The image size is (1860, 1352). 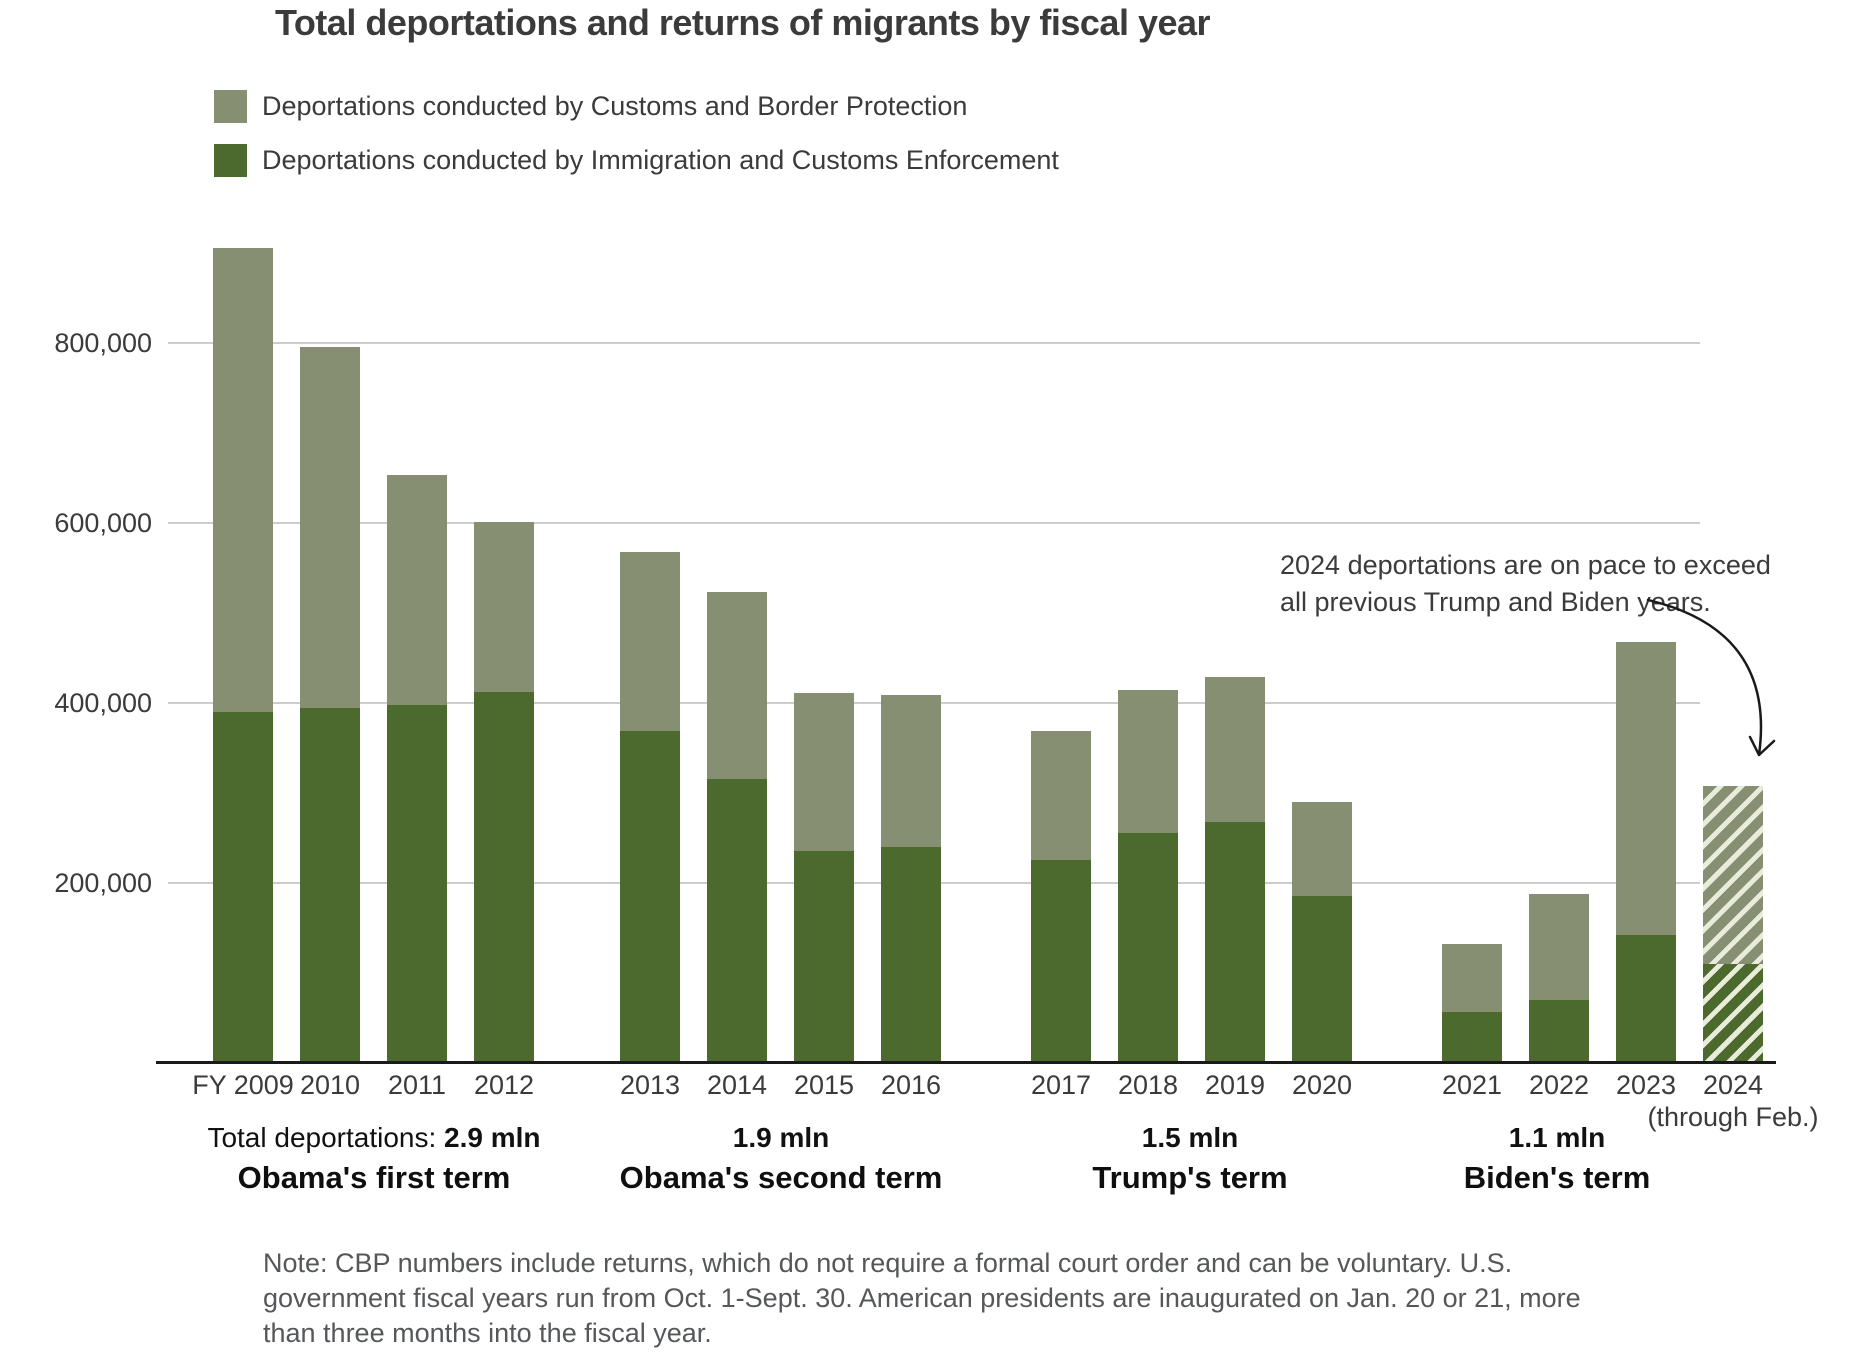 I want to click on bar-2024-cbp, so click(x=1733, y=875).